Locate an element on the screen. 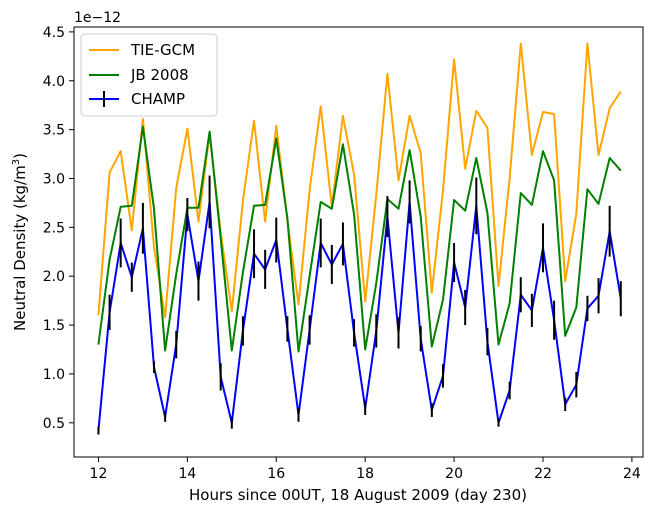 This screenshot has height=507, width=645. legend: TIE-GCM JB 2008 CHAMP is located at coordinates (149, 75).